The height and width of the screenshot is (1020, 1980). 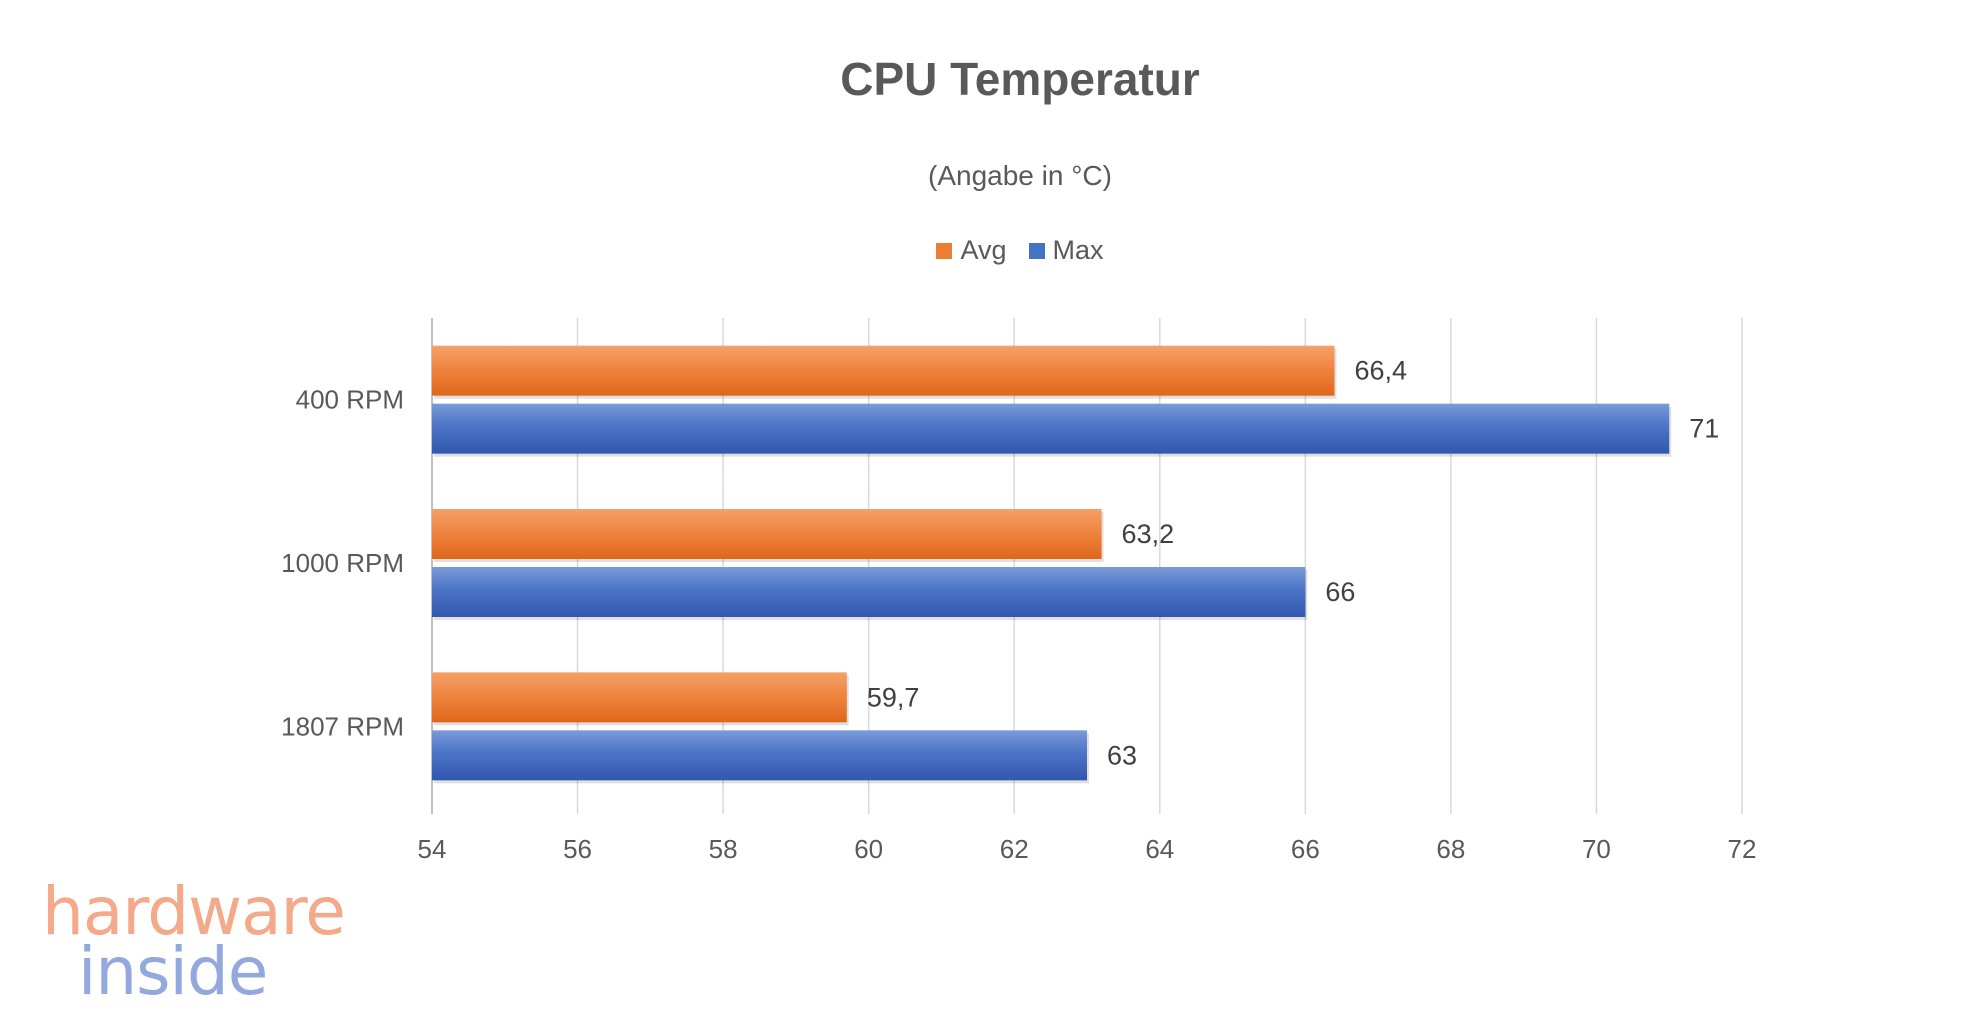 I want to click on legend-item-avg: Avg, so click(x=971, y=250).